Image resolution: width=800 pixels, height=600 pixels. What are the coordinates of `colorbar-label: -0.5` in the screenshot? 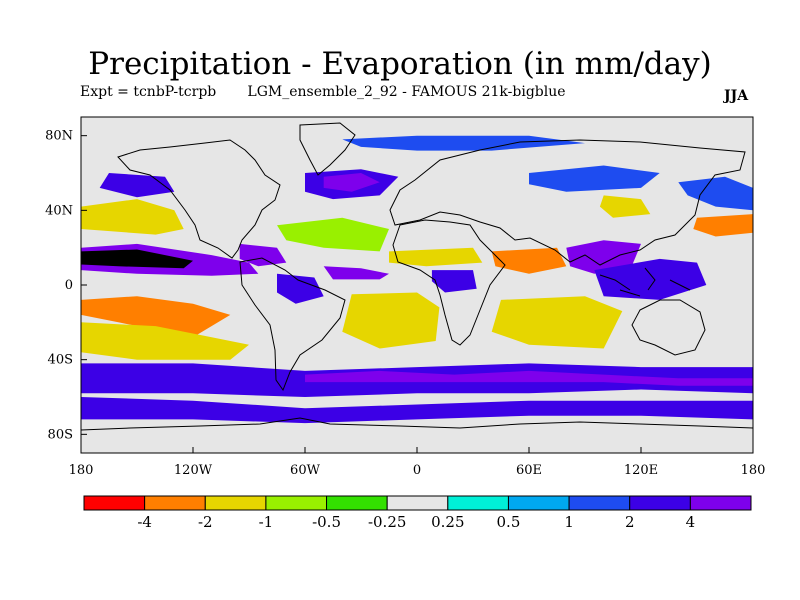 It's located at (326, 522).